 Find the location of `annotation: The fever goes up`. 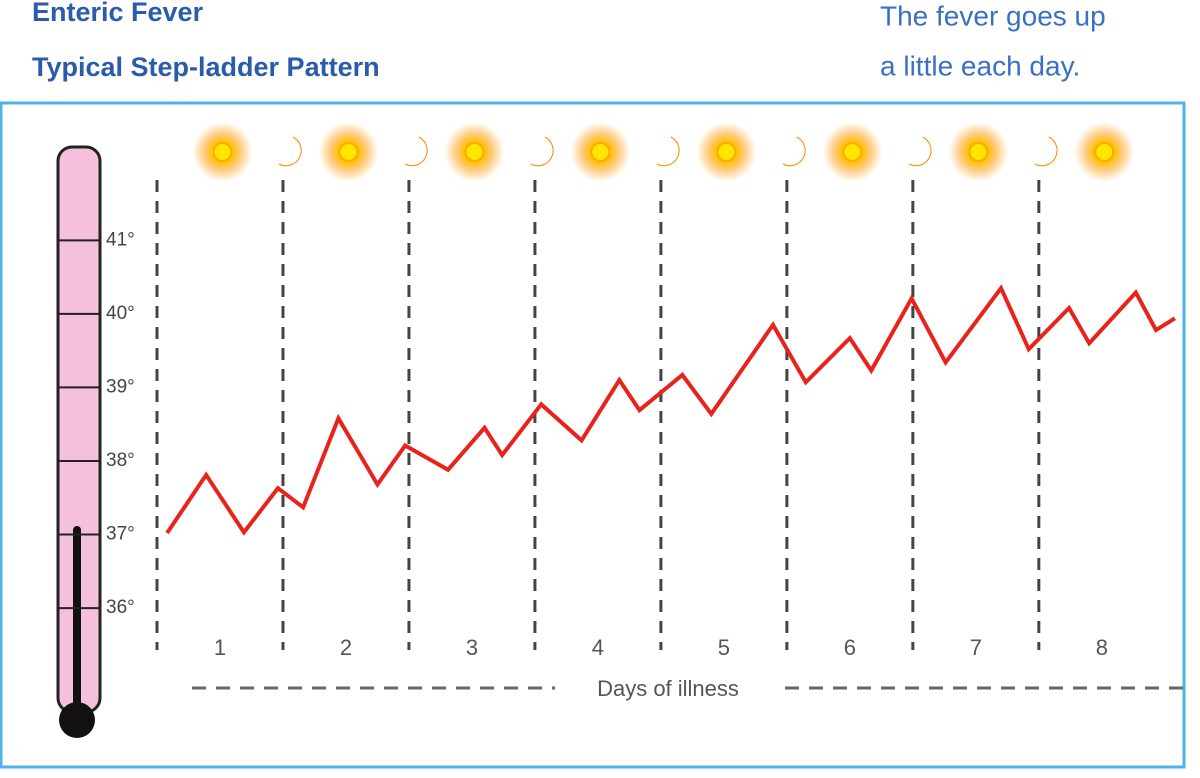

annotation: The fever goes up is located at coordinates (993, 15).